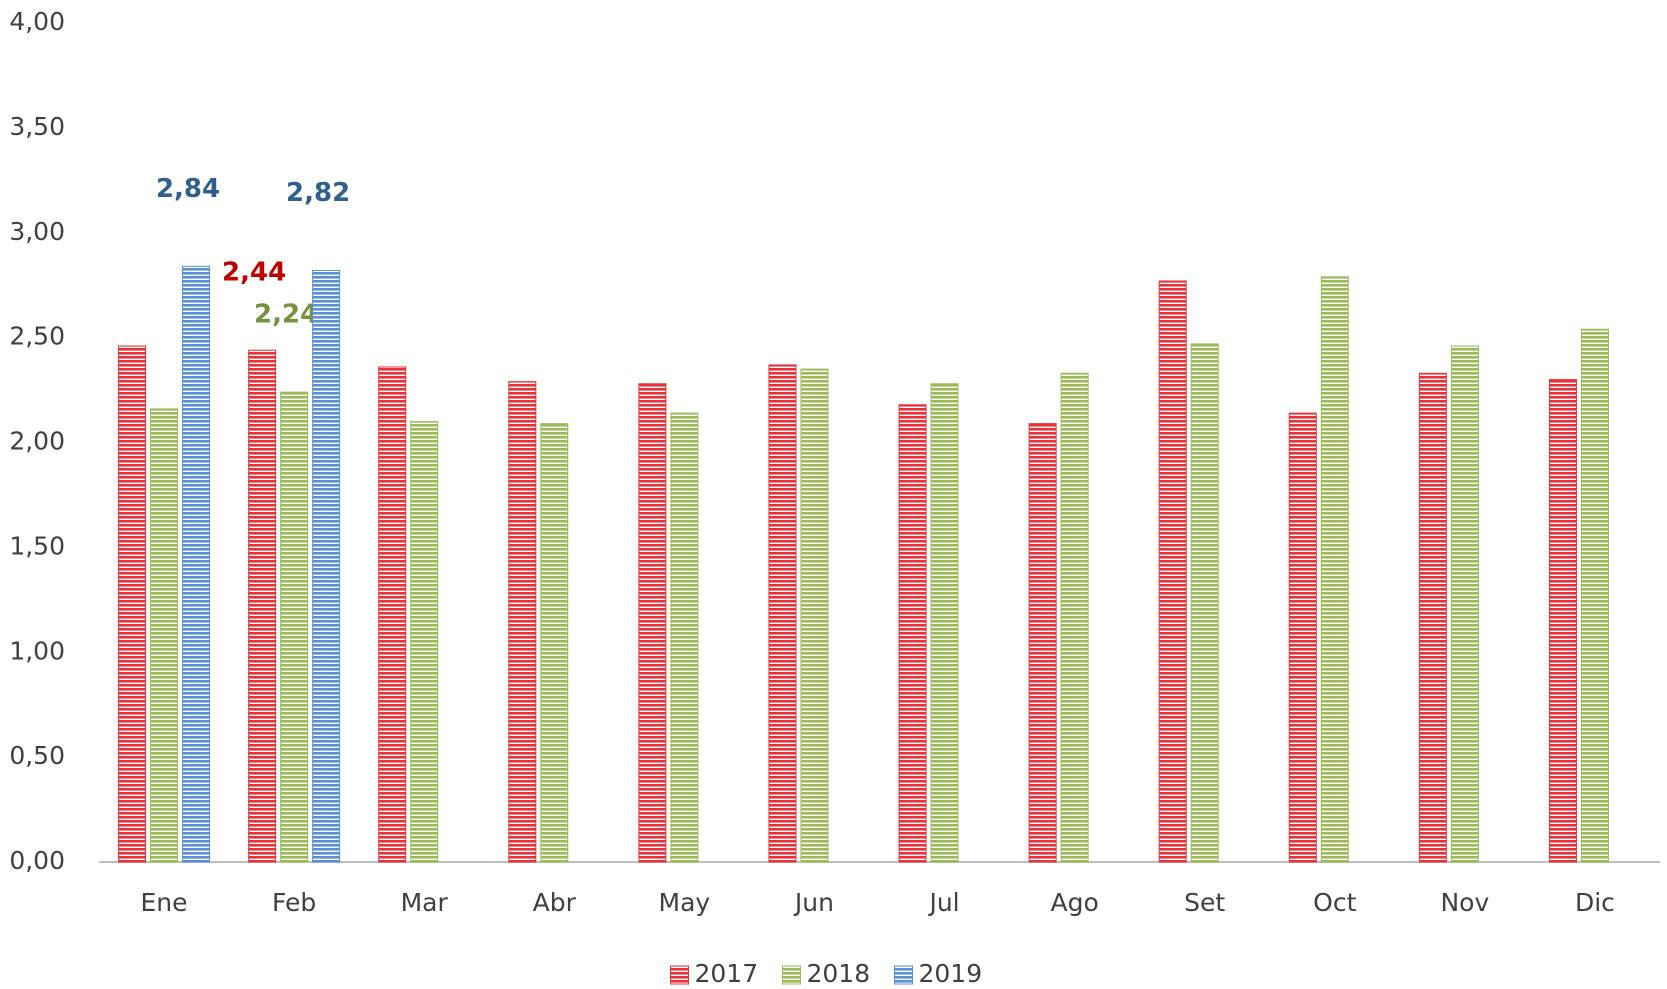 This screenshot has height=989, width=1667. I want to click on y-tick-label: 3,00, so click(37, 231).